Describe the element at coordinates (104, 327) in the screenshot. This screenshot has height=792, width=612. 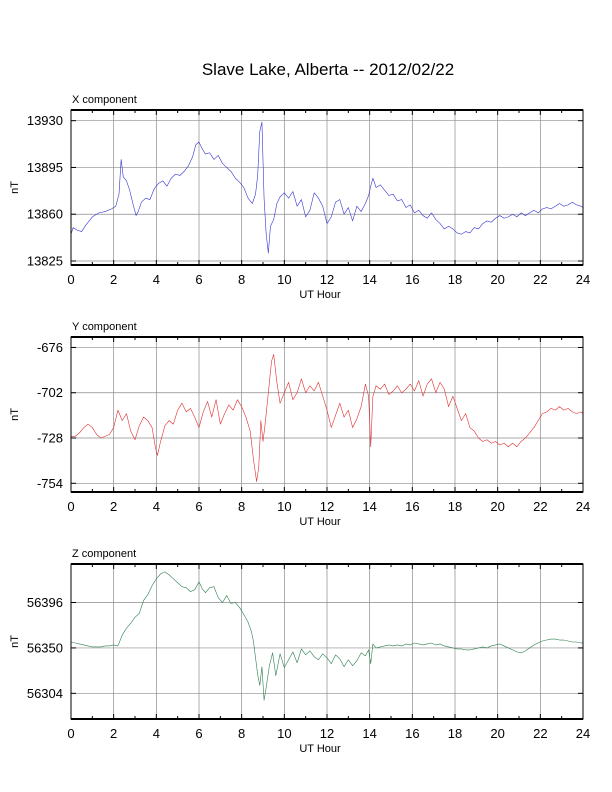
I see `panel-label: Y component` at that location.